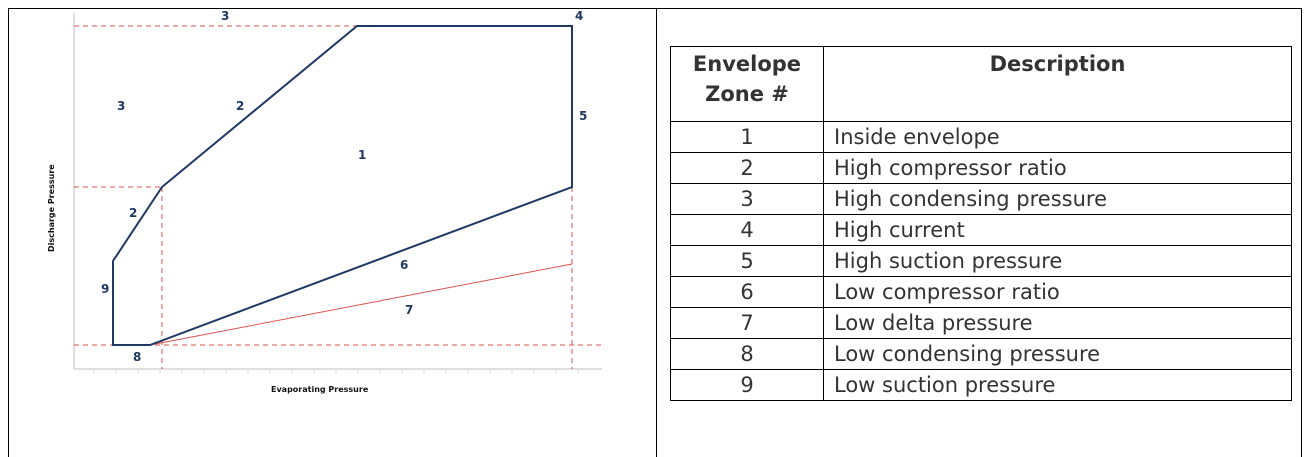 This screenshot has width=1311, height=457. Describe the element at coordinates (105, 289) in the screenshot. I see `zone-label-left-9: 9` at that location.